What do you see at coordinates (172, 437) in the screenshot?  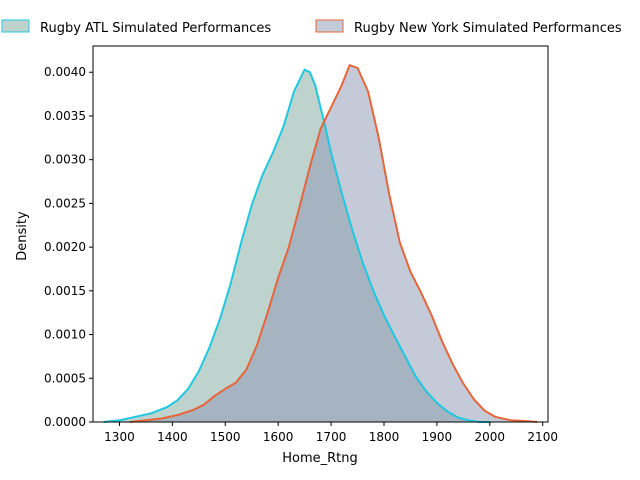 I see `x-tick-label: 1400` at bounding box center [172, 437].